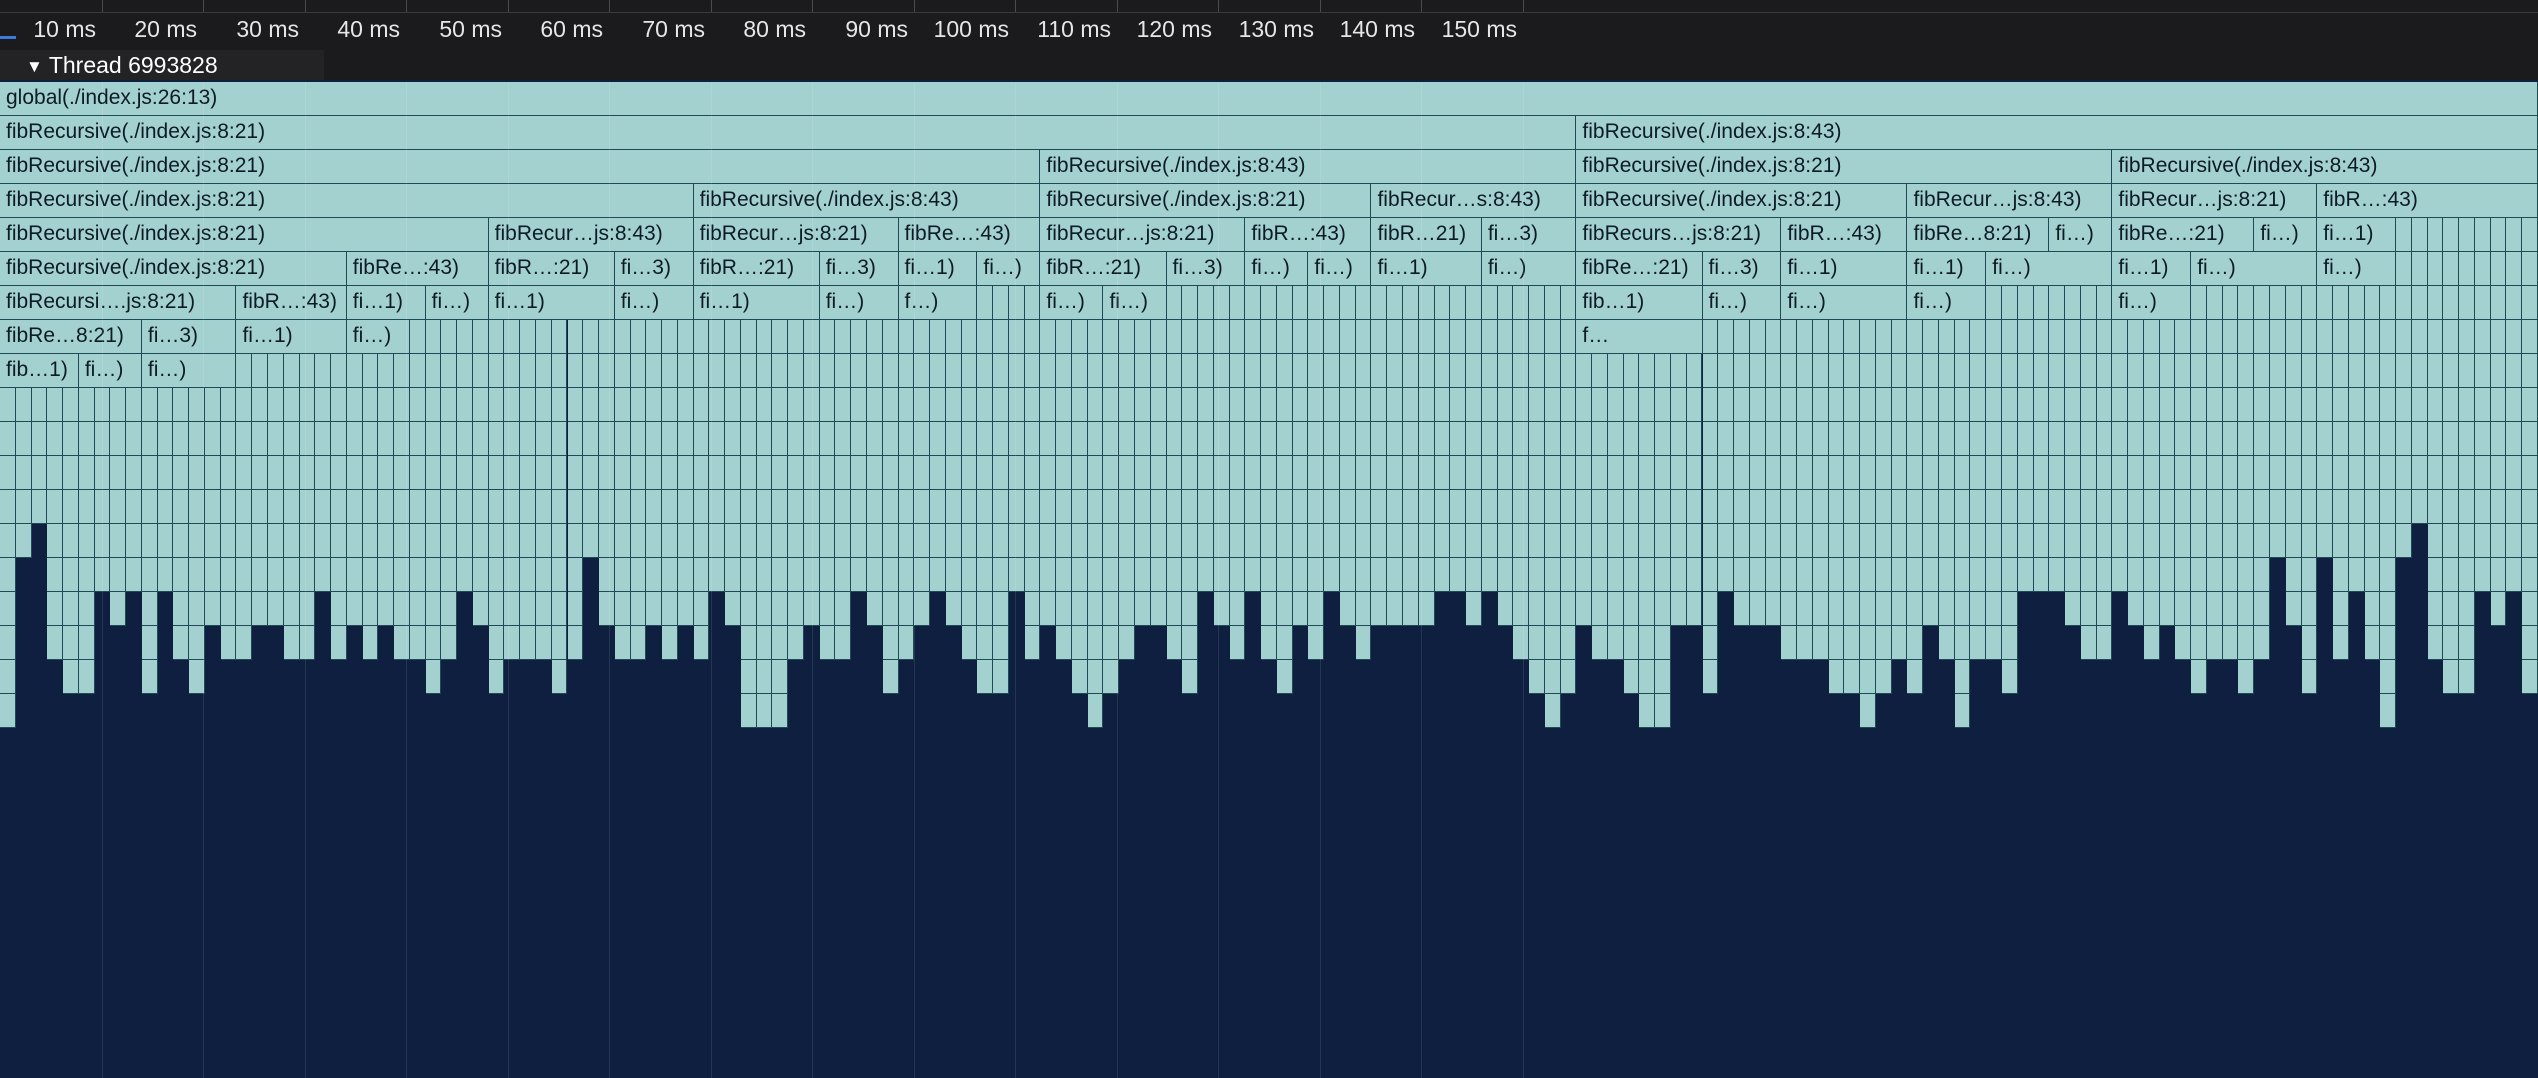 This screenshot has height=1078, width=2538. Describe the element at coordinates (173, 269) in the screenshot. I see `flame-frame: fibRecursive(./index.js:8:21)` at that location.